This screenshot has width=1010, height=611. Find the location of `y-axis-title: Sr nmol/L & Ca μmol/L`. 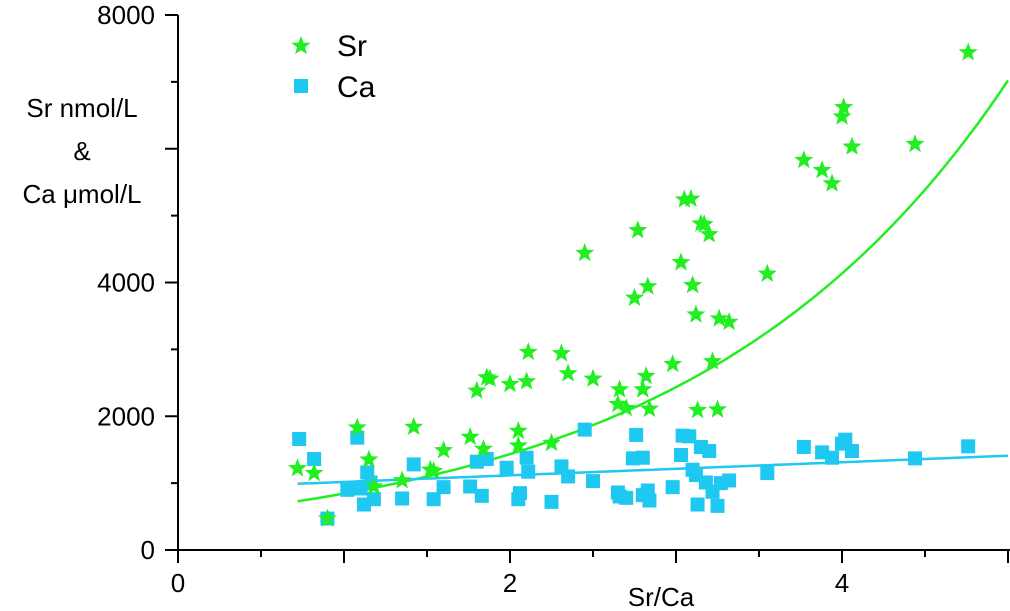

y-axis-title: Sr nmol/L & Ca μmol/L is located at coordinates (81, 151).